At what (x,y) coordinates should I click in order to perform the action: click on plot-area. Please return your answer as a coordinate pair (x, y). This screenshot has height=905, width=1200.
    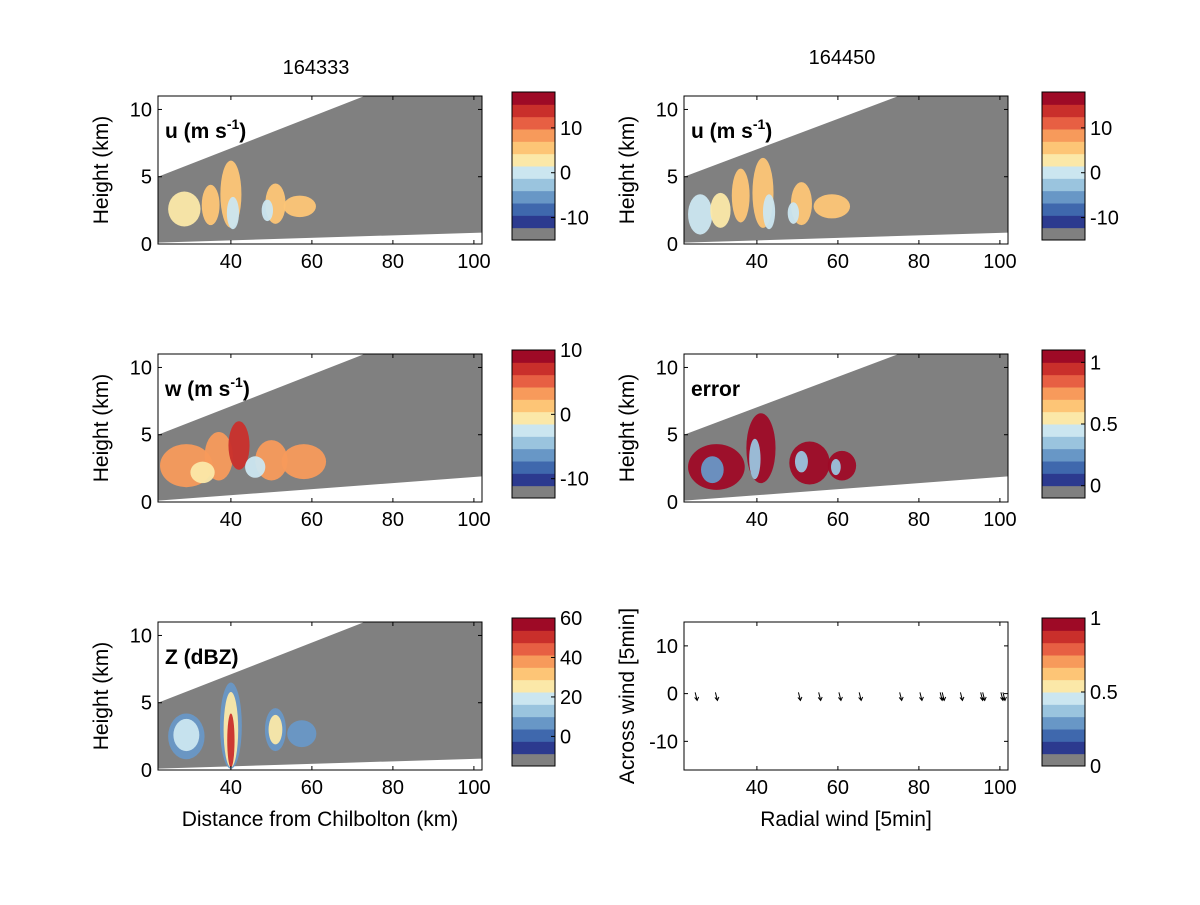
    Looking at the image, I should click on (320, 695).